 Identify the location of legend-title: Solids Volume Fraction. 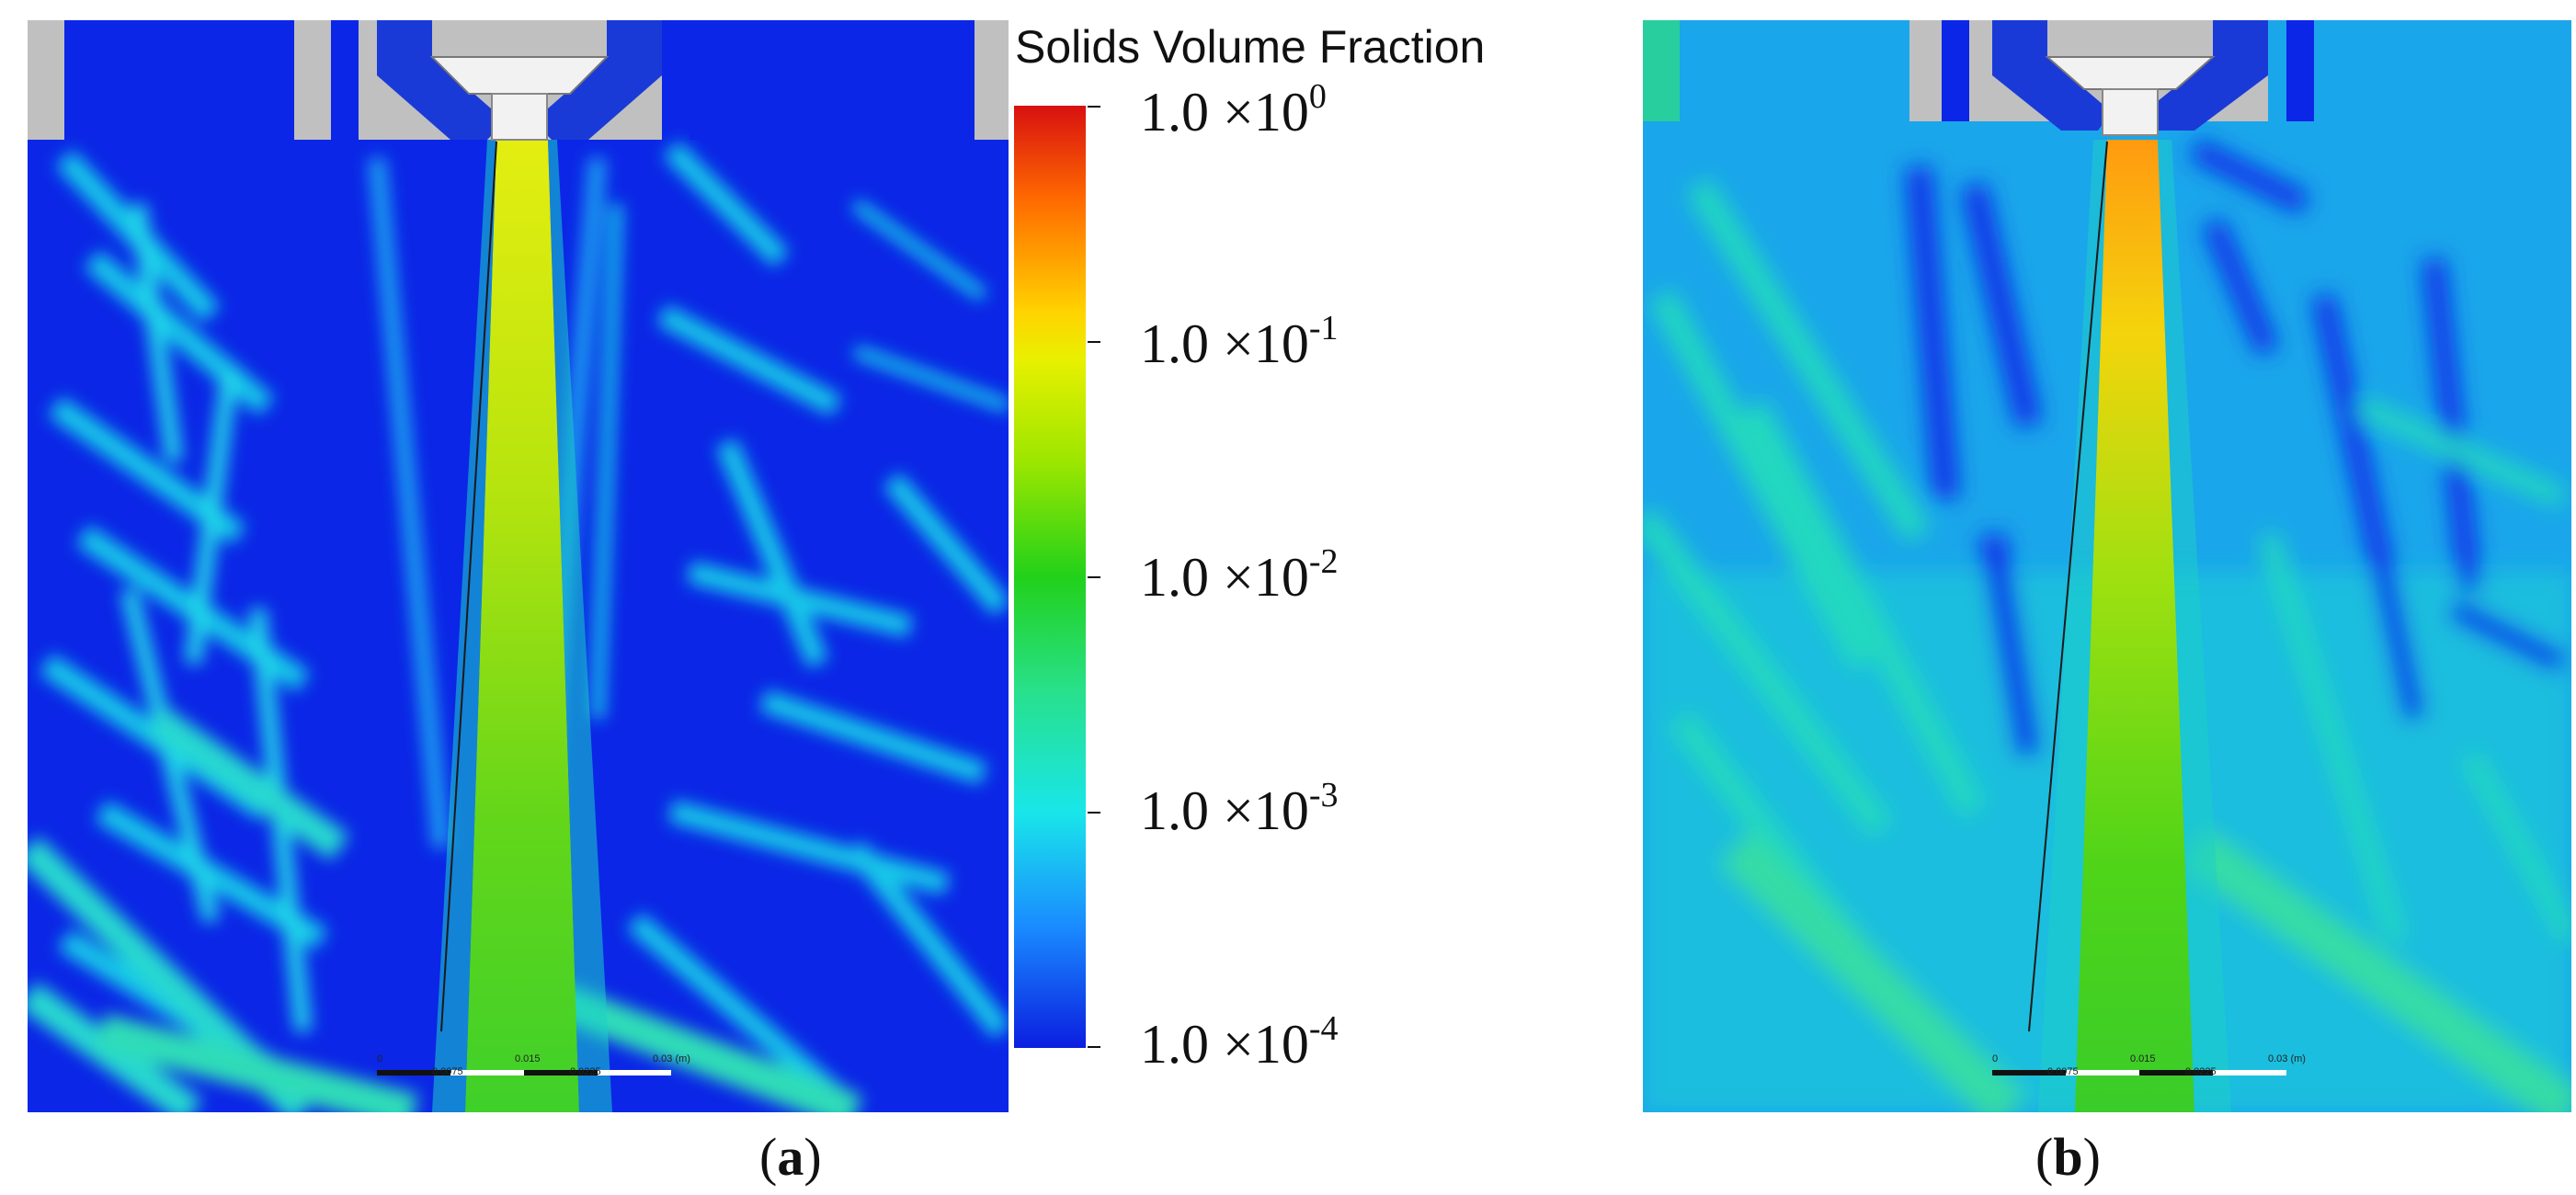
(1250, 47).